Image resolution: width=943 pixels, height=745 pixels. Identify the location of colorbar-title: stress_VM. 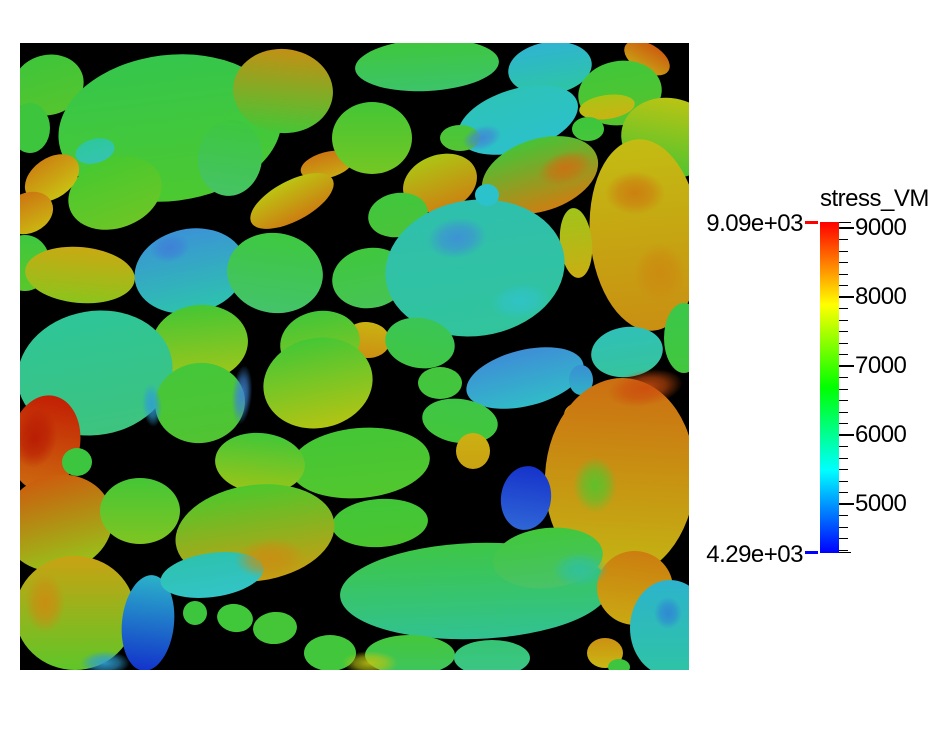
(874, 198).